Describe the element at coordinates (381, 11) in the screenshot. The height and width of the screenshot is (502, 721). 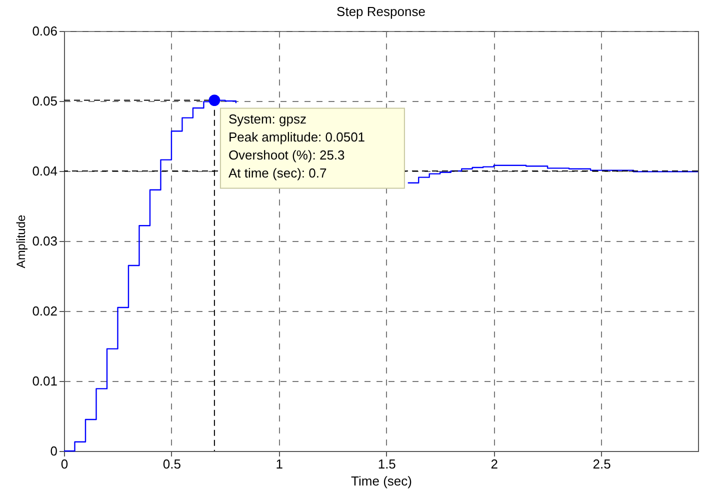
I see `chart-title: Step Response` at that location.